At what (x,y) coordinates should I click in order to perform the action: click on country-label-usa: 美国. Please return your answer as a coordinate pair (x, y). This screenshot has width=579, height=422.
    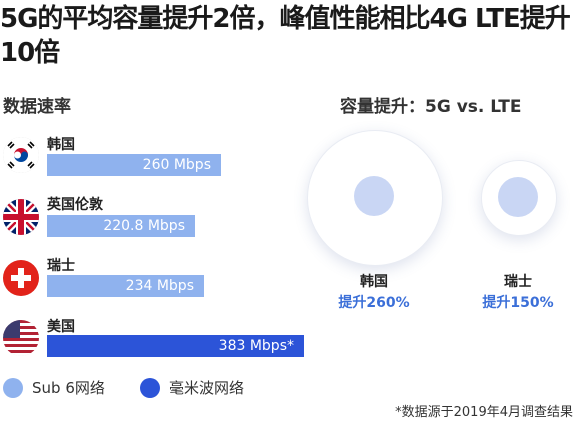
    Looking at the image, I should click on (61, 327).